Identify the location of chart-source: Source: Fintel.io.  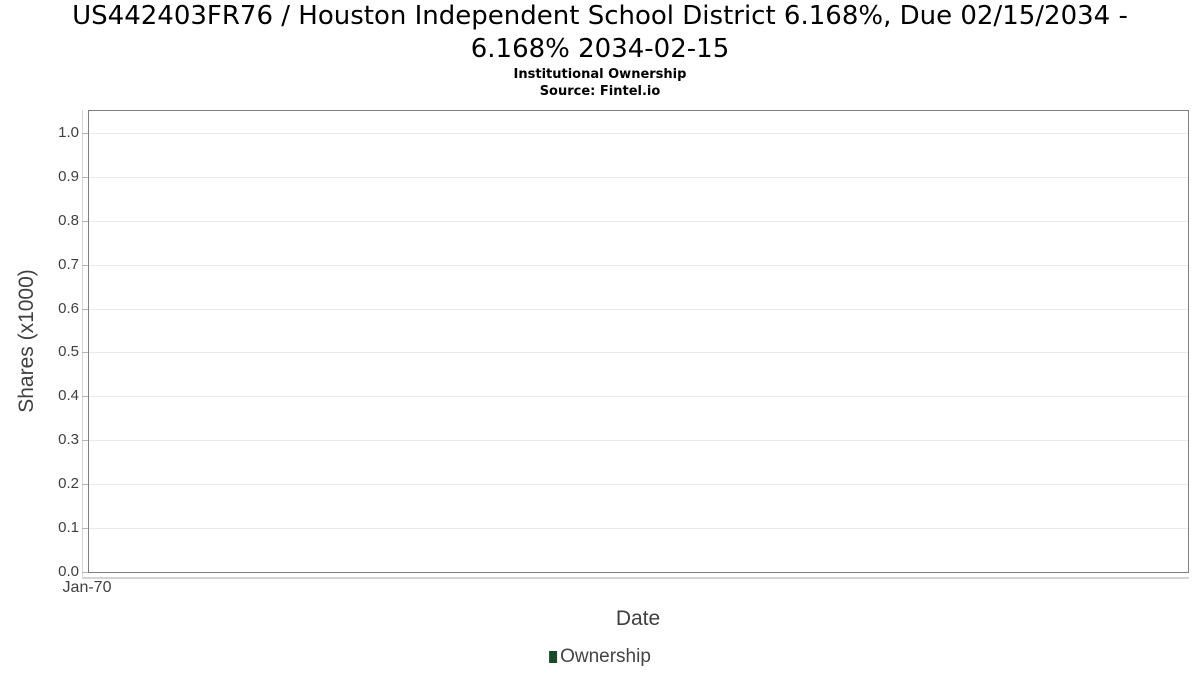
(600, 91).